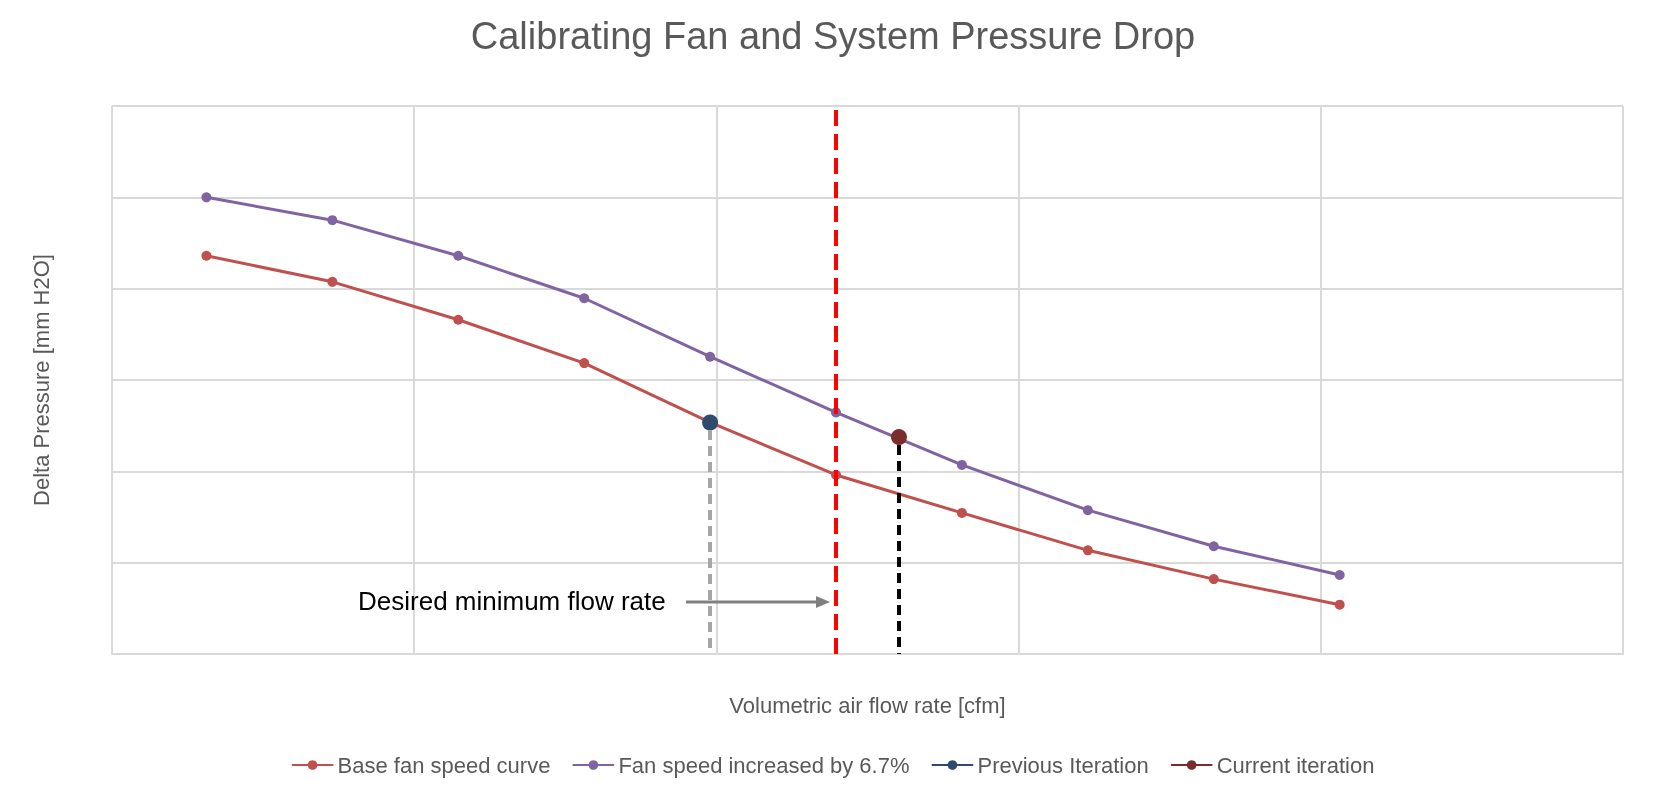 This screenshot has height=809, width=1666. Describe the element at coordinates (833, 36) in the screenshot. I see `chart-title: Calibrating Fan and System Pressure Drop` at that location.